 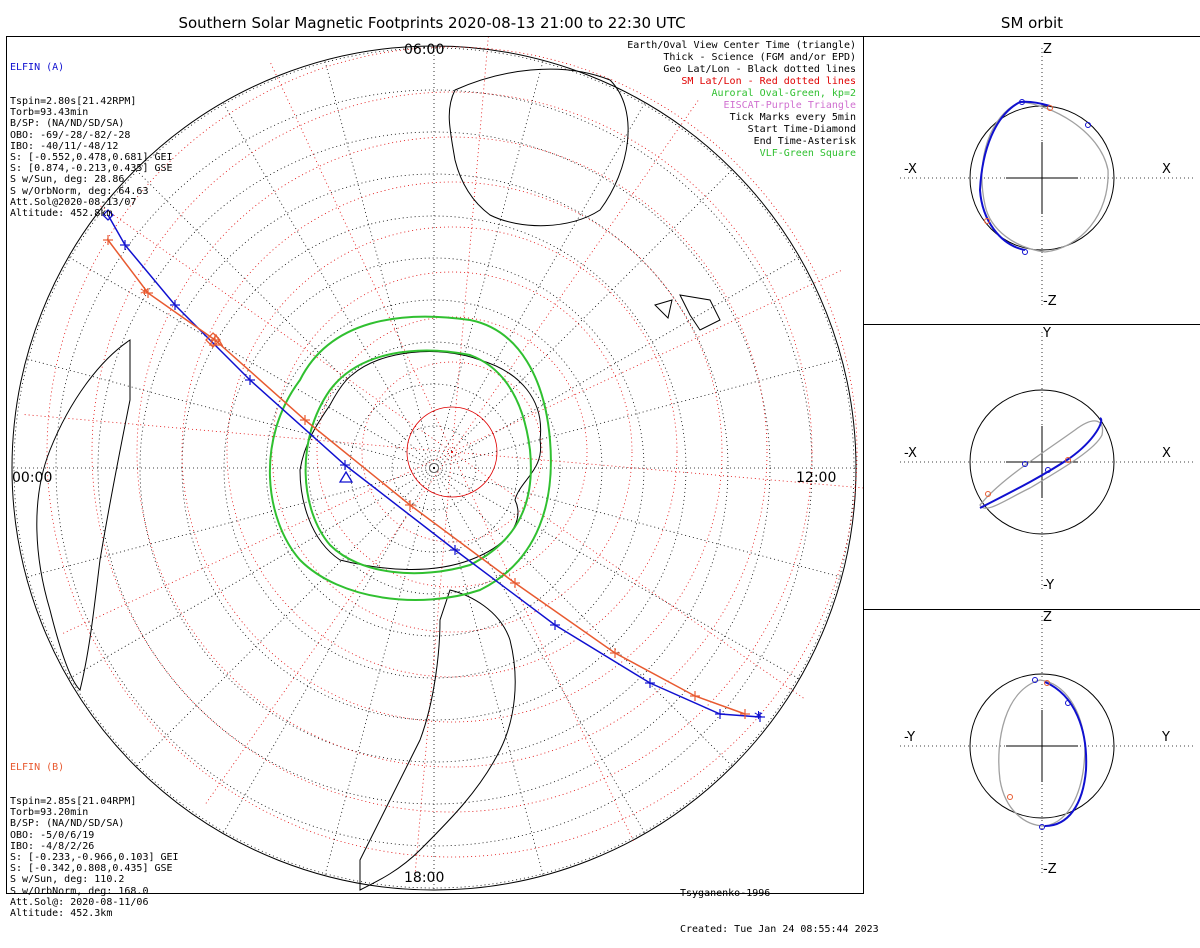 I want to click on elfin-a-info-line: Att.Sol@2020-08-13/07, so click(x=73, y=202).